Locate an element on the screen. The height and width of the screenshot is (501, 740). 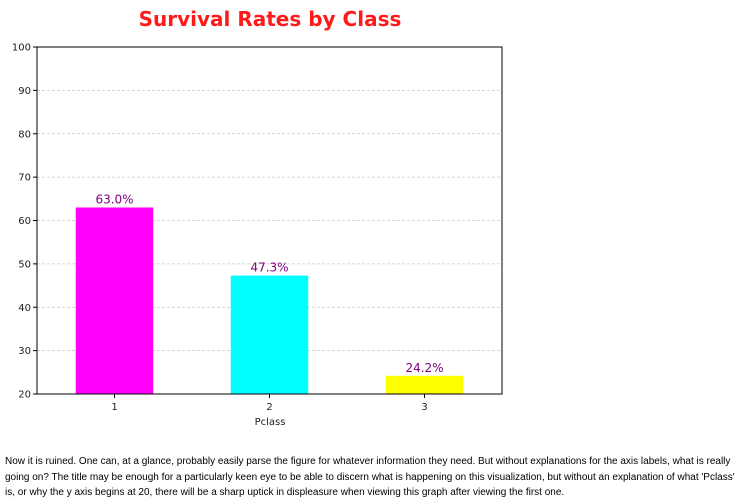
y-tick-label: 80 is located at coordinates (24, 134).